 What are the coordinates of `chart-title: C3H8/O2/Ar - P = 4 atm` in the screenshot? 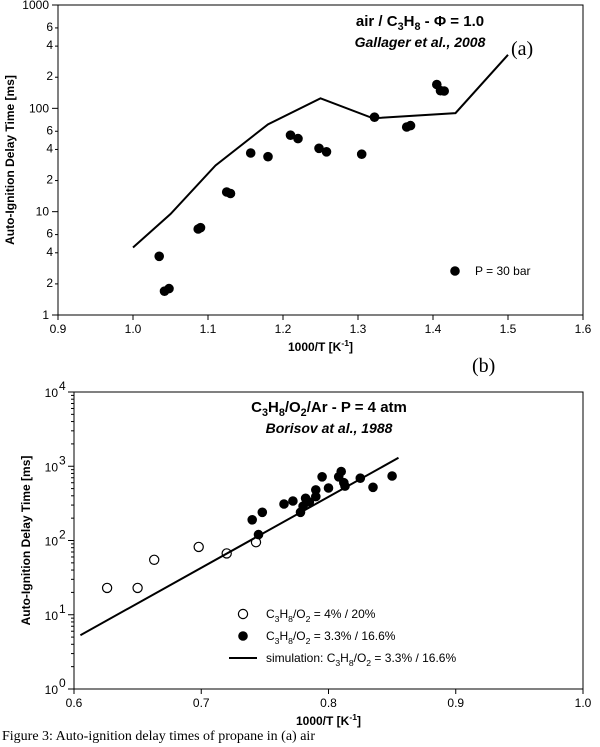 It's located at (329, 409).